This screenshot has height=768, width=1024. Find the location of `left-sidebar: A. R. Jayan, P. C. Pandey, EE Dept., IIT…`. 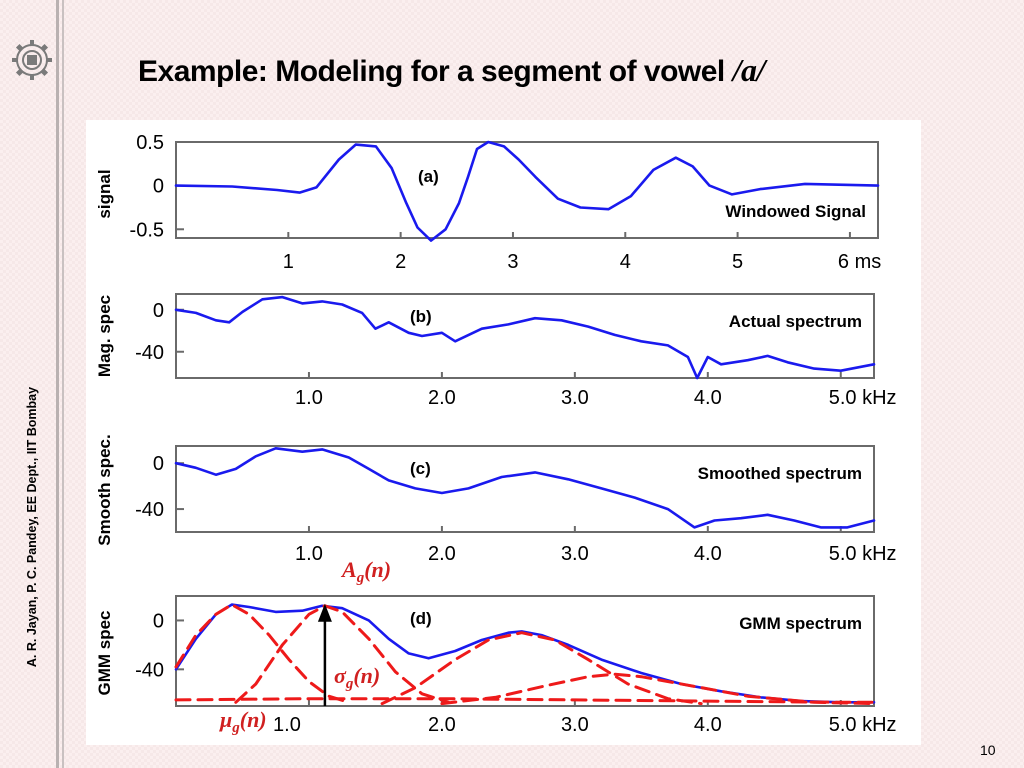

left-sidebar: A. R. Jayan, P. C. Pandey, EE Dept., IIT… is located at coordinates (32, 384).